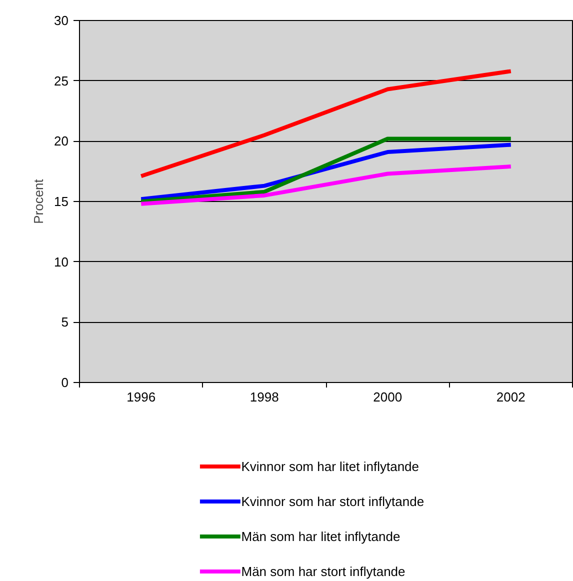 This screenshot has height=581, width=573. Describe the element at coordinates (65, 382) in the screenshot. I see `y-tick-label: 0` at that location.